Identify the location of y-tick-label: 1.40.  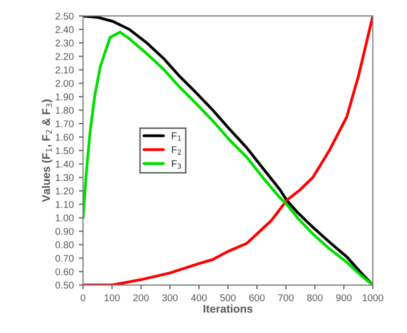
(65, 164).